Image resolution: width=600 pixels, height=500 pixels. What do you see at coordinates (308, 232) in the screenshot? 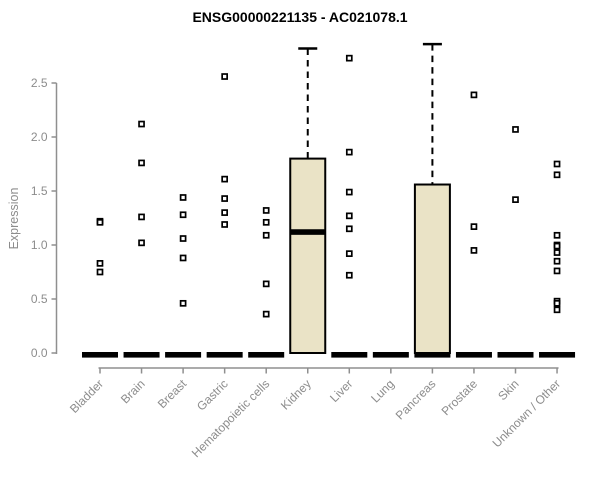
I see `median-kidney` at bounding box center [308, 232].